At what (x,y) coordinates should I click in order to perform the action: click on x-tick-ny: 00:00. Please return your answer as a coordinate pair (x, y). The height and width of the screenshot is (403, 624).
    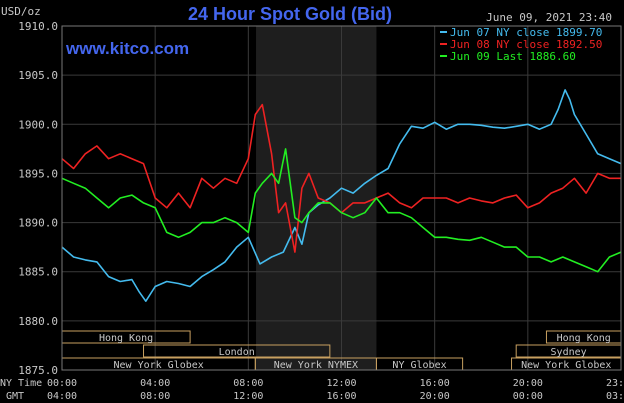
    Looking at the image, I should click on (62, 383).